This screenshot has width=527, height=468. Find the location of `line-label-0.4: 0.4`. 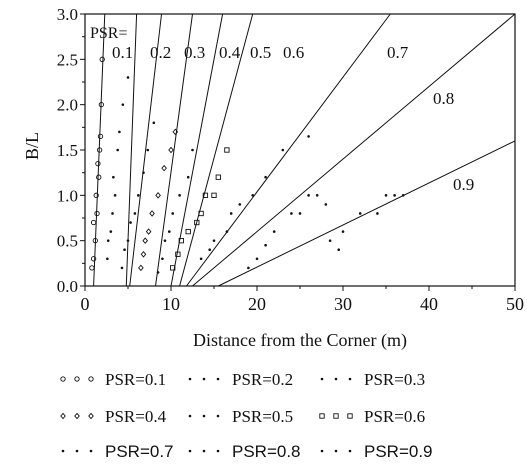

line-label-0.4: 0.4 is located at coordinates (230, 52).